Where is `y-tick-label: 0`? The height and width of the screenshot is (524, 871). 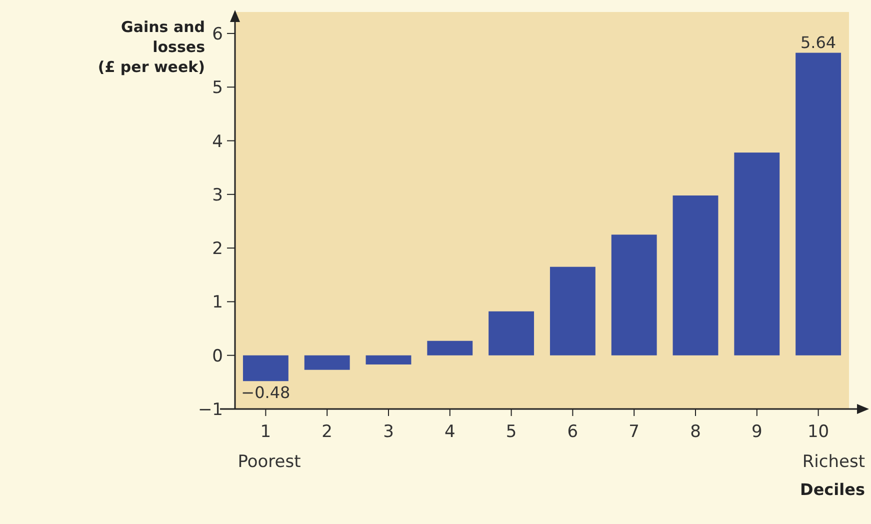
y-tick-label: 0 is located at coordinates (217, 356).